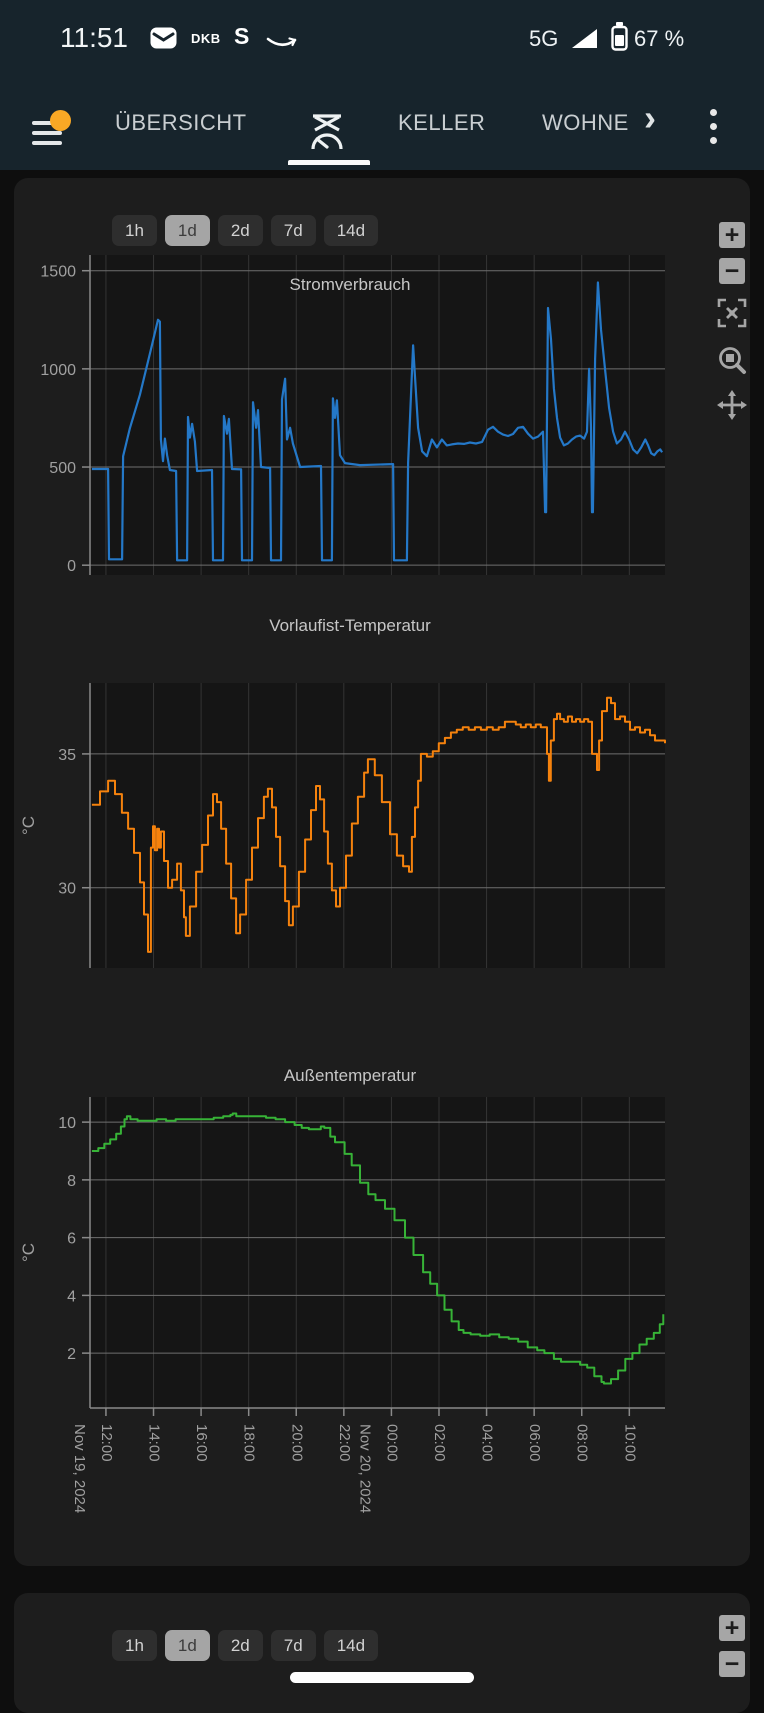 The height and width of the screenshot is (1713, 764). What do you see at coordinates (58, 370) in the screenshot?
I see `y-tick-label: 1000` at bounding box center [58, 370].